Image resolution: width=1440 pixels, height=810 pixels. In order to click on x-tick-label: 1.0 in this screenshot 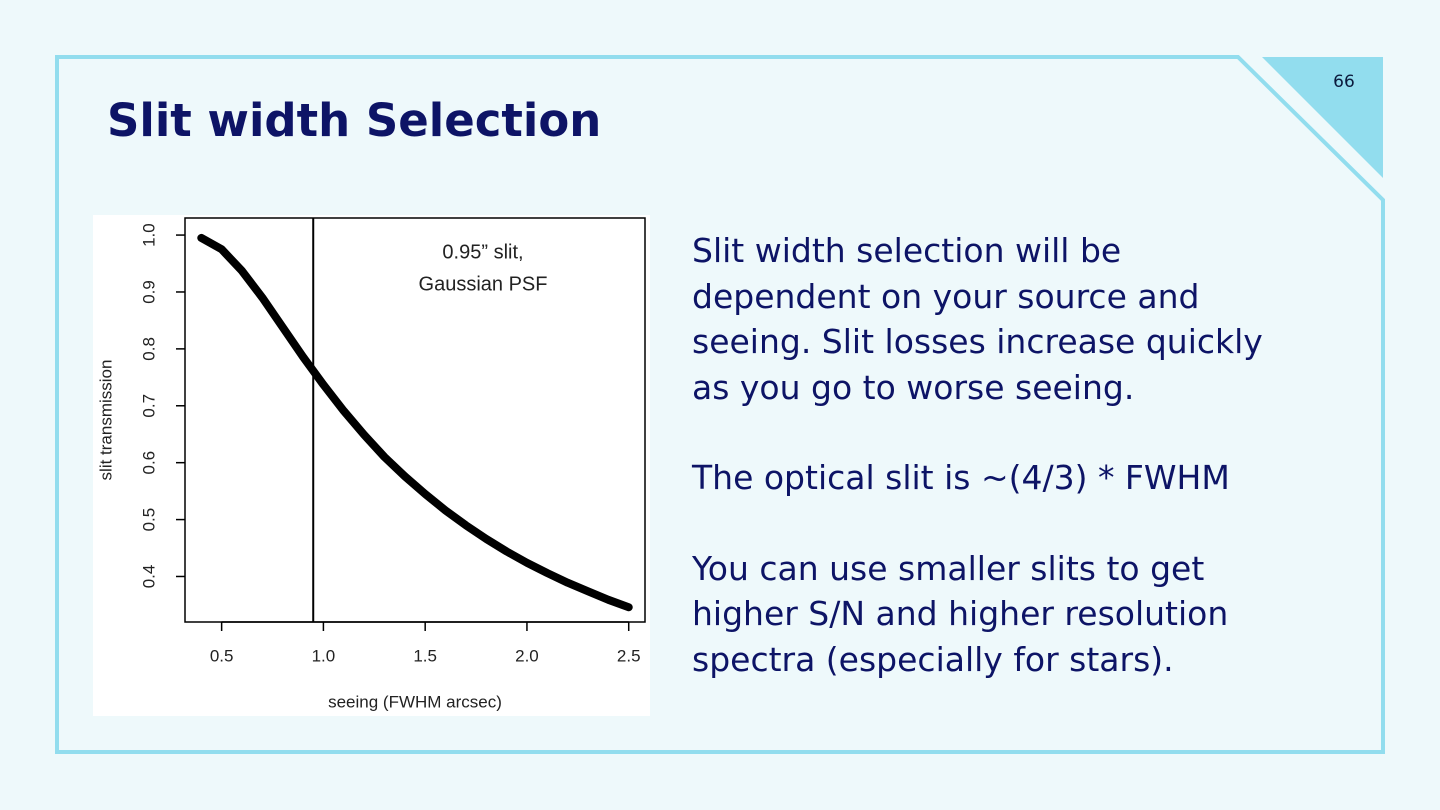, I will do `click(324, 655)`.